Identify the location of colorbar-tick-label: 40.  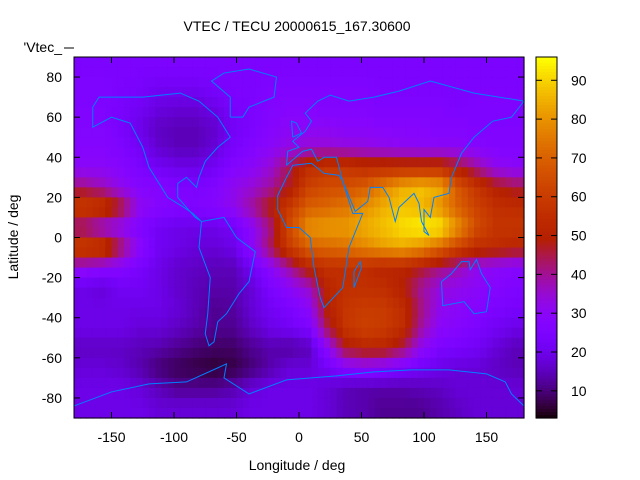
(579, 274).